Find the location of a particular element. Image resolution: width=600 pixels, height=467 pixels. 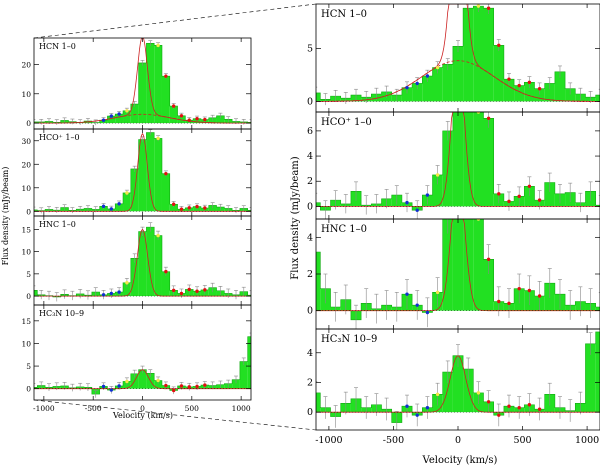

right-x-tick-label: -1000 is located at coordinates (328, 440).